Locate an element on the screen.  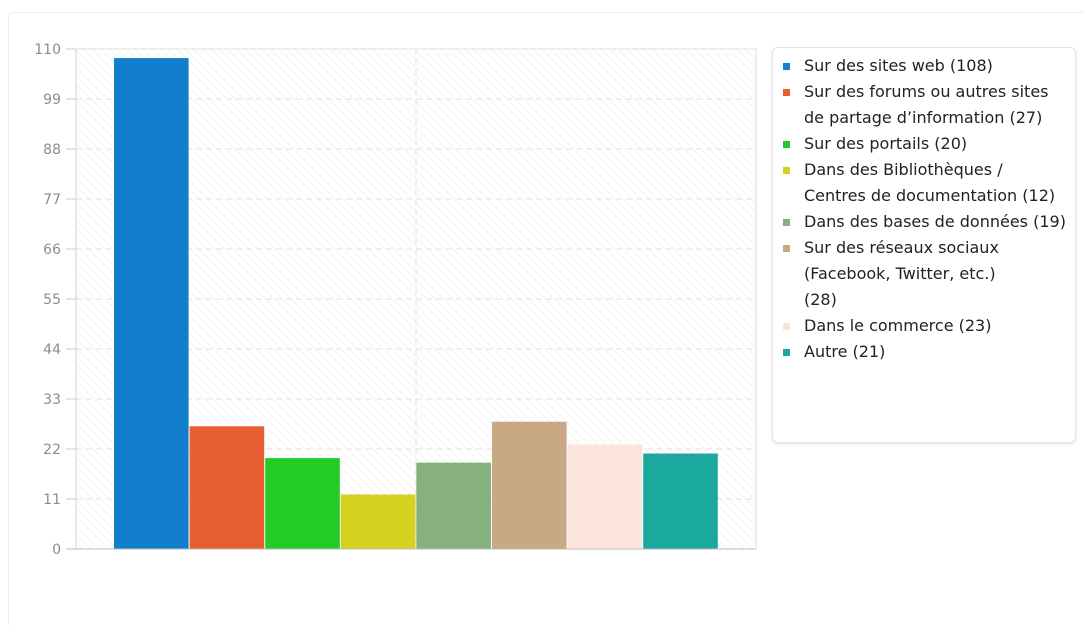
legend-item: Autre (21) is located at coordinates (925, 352).